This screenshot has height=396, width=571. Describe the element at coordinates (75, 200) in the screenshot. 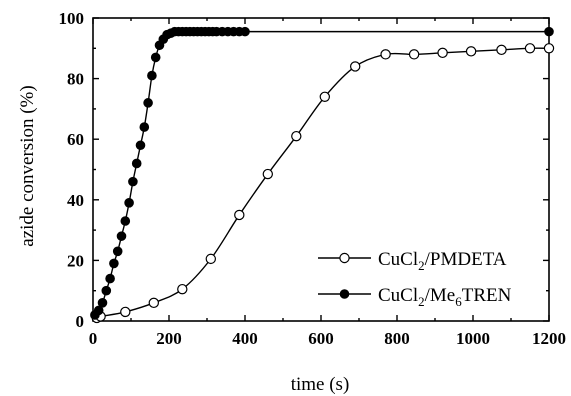

I see `y-tick-label: 40` at that location.